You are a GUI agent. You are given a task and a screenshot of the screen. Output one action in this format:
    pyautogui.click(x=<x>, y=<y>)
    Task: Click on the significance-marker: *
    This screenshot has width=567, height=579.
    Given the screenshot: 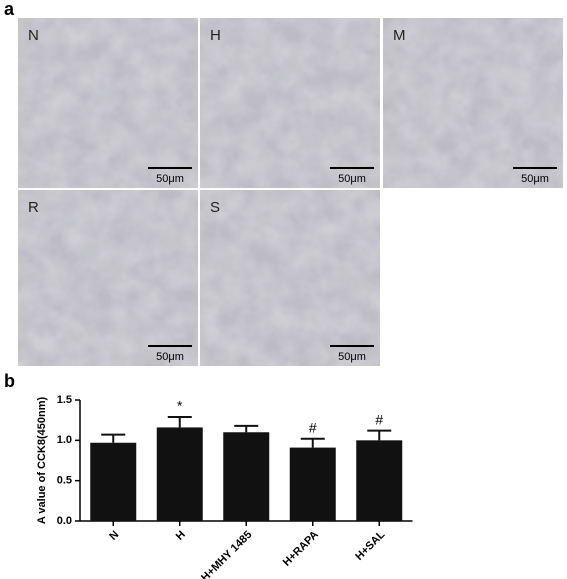 What is the action you would take?
    pyautogui.click(x=180, y=406)
    